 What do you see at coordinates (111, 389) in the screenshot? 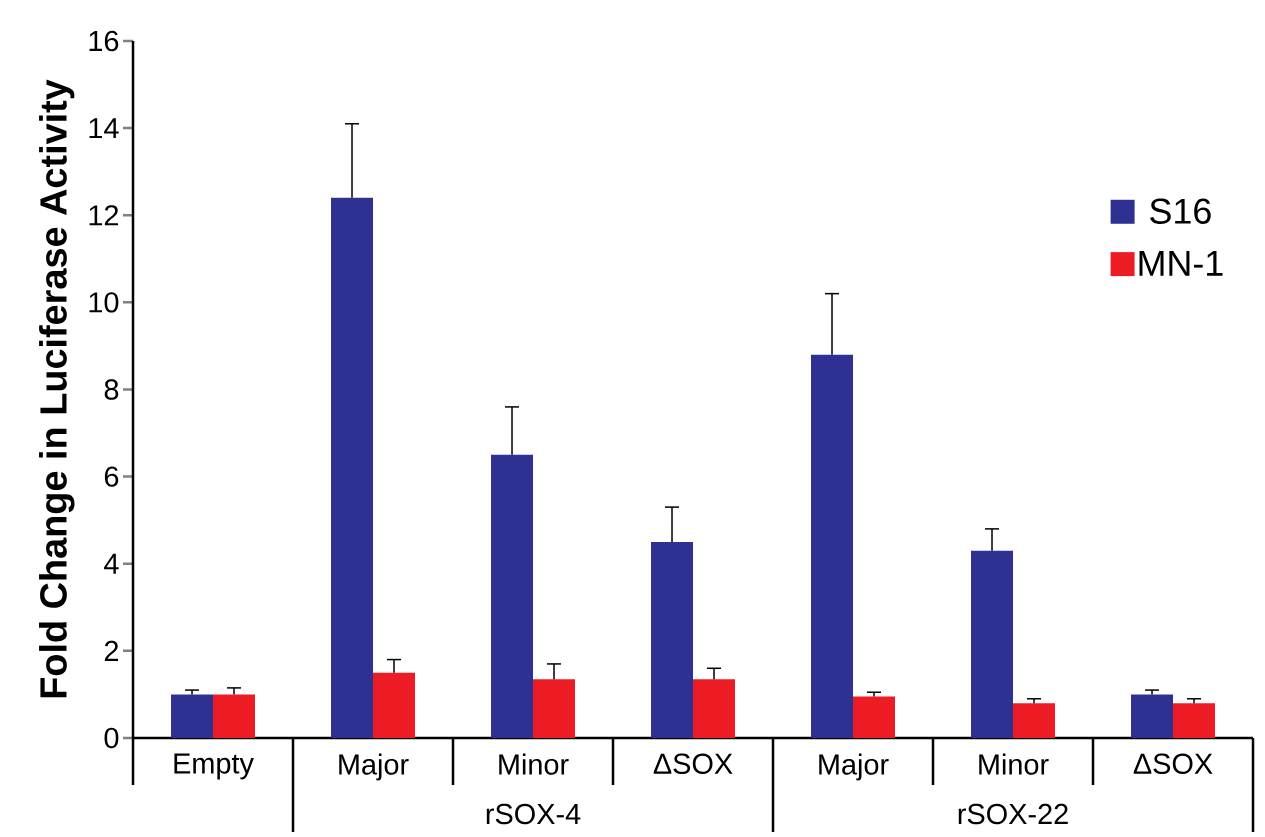
I see `y-tick-label: 8` at bounding box center [111, 389].